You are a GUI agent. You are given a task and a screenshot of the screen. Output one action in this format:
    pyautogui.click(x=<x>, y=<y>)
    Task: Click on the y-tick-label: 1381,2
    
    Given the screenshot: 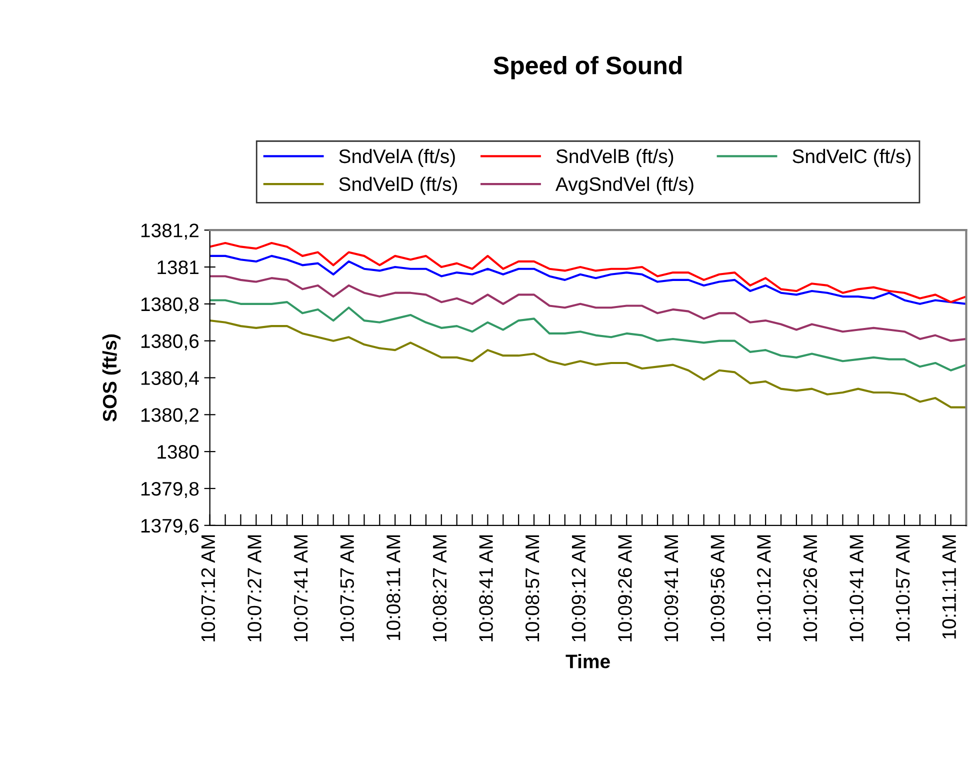 What is the action you would take?
    pyautogui.click(x=169, y=232)
    